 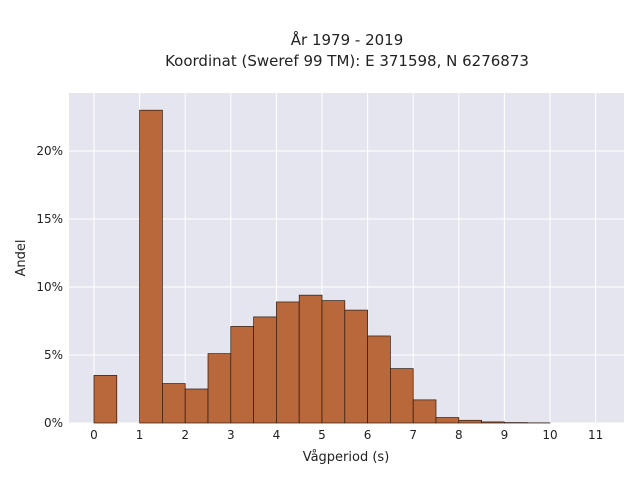 What do you see at coordinates (94, 435) in the screenshot?
I see `x-tick-label: 0` at bounding box center [94, 435].